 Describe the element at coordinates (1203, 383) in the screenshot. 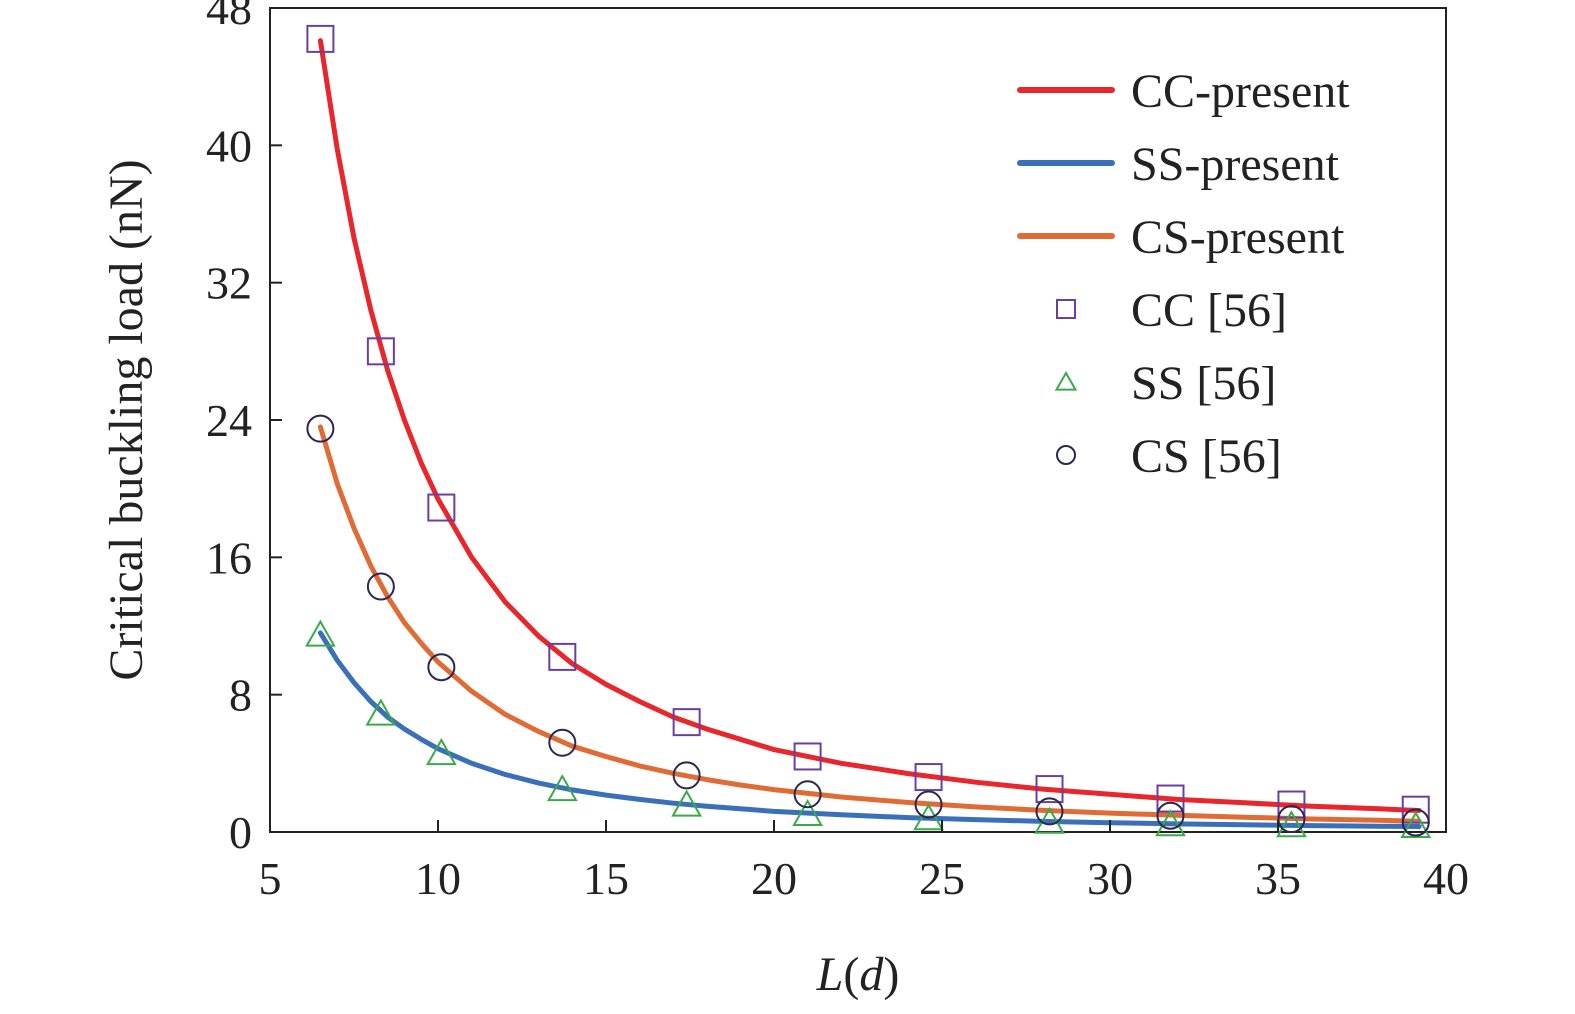

I see `legend-label-ss-56: SS [56]` at that location.